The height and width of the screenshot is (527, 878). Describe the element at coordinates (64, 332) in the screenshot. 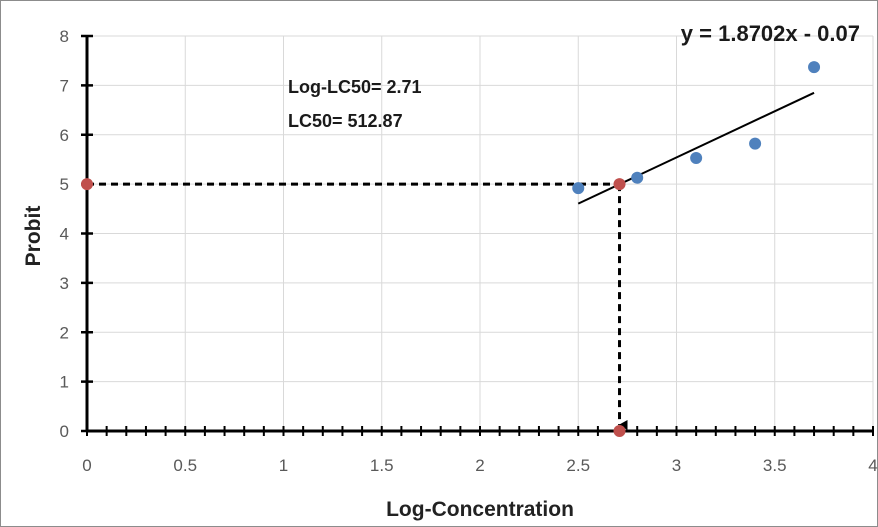

I see `y-tick-label: 2` at that location.